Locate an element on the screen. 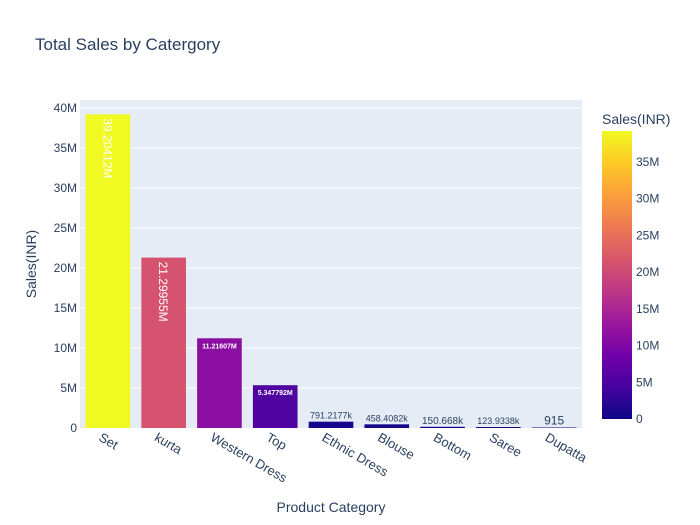 This screenshot has width=700, height=525. x-axis-label: Product Category is located at coordinates (331, 507).